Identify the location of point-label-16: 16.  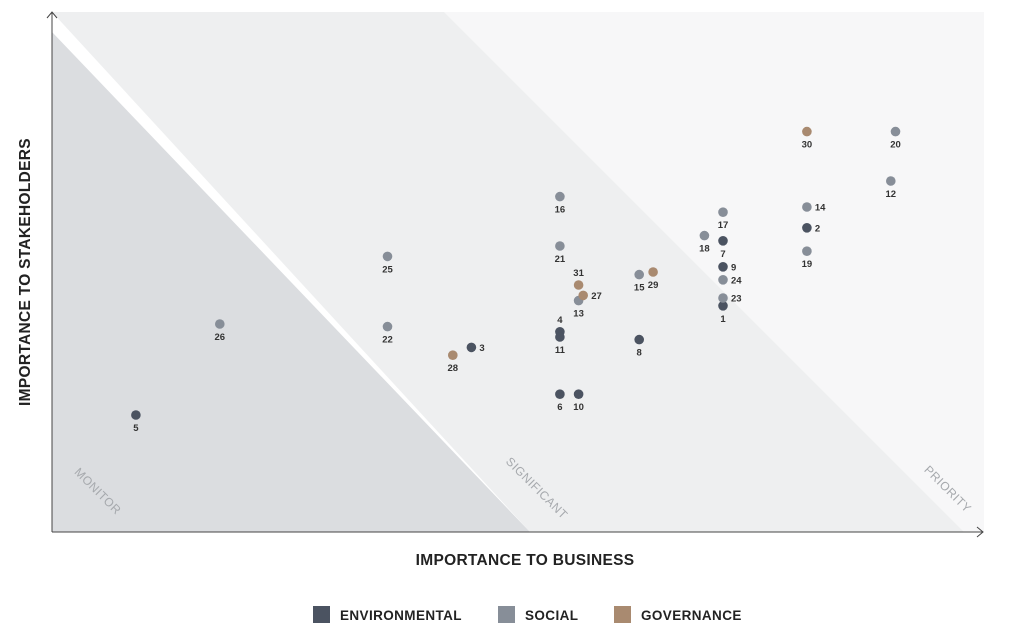
(560, 210).